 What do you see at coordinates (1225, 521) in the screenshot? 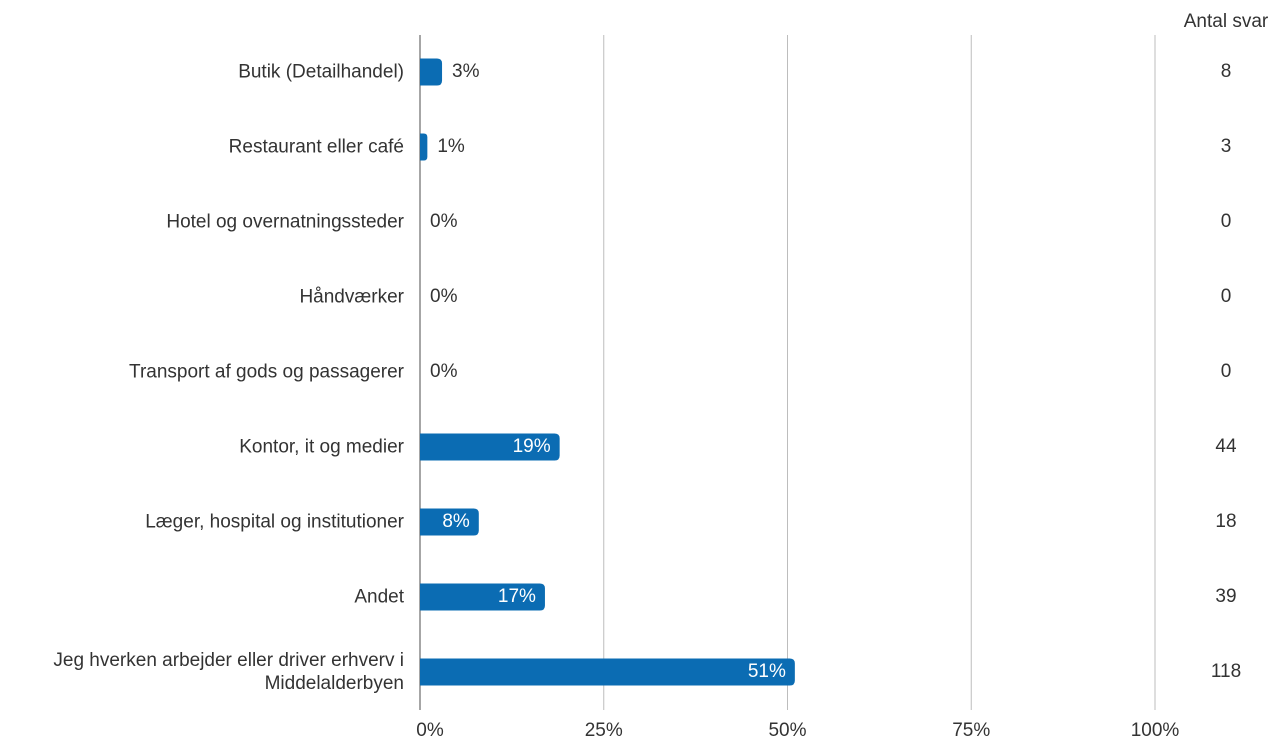
I see `count-label: 18` at bounding box center [1225, 521].